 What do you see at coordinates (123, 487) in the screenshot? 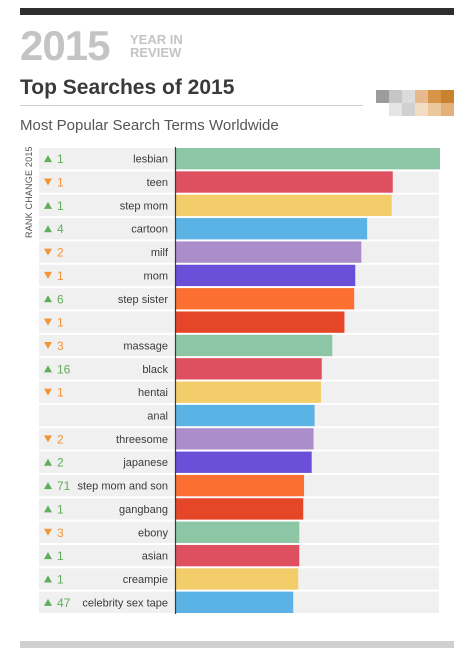
I see `category-label: step mom and son` at bounding box center [123, 487].